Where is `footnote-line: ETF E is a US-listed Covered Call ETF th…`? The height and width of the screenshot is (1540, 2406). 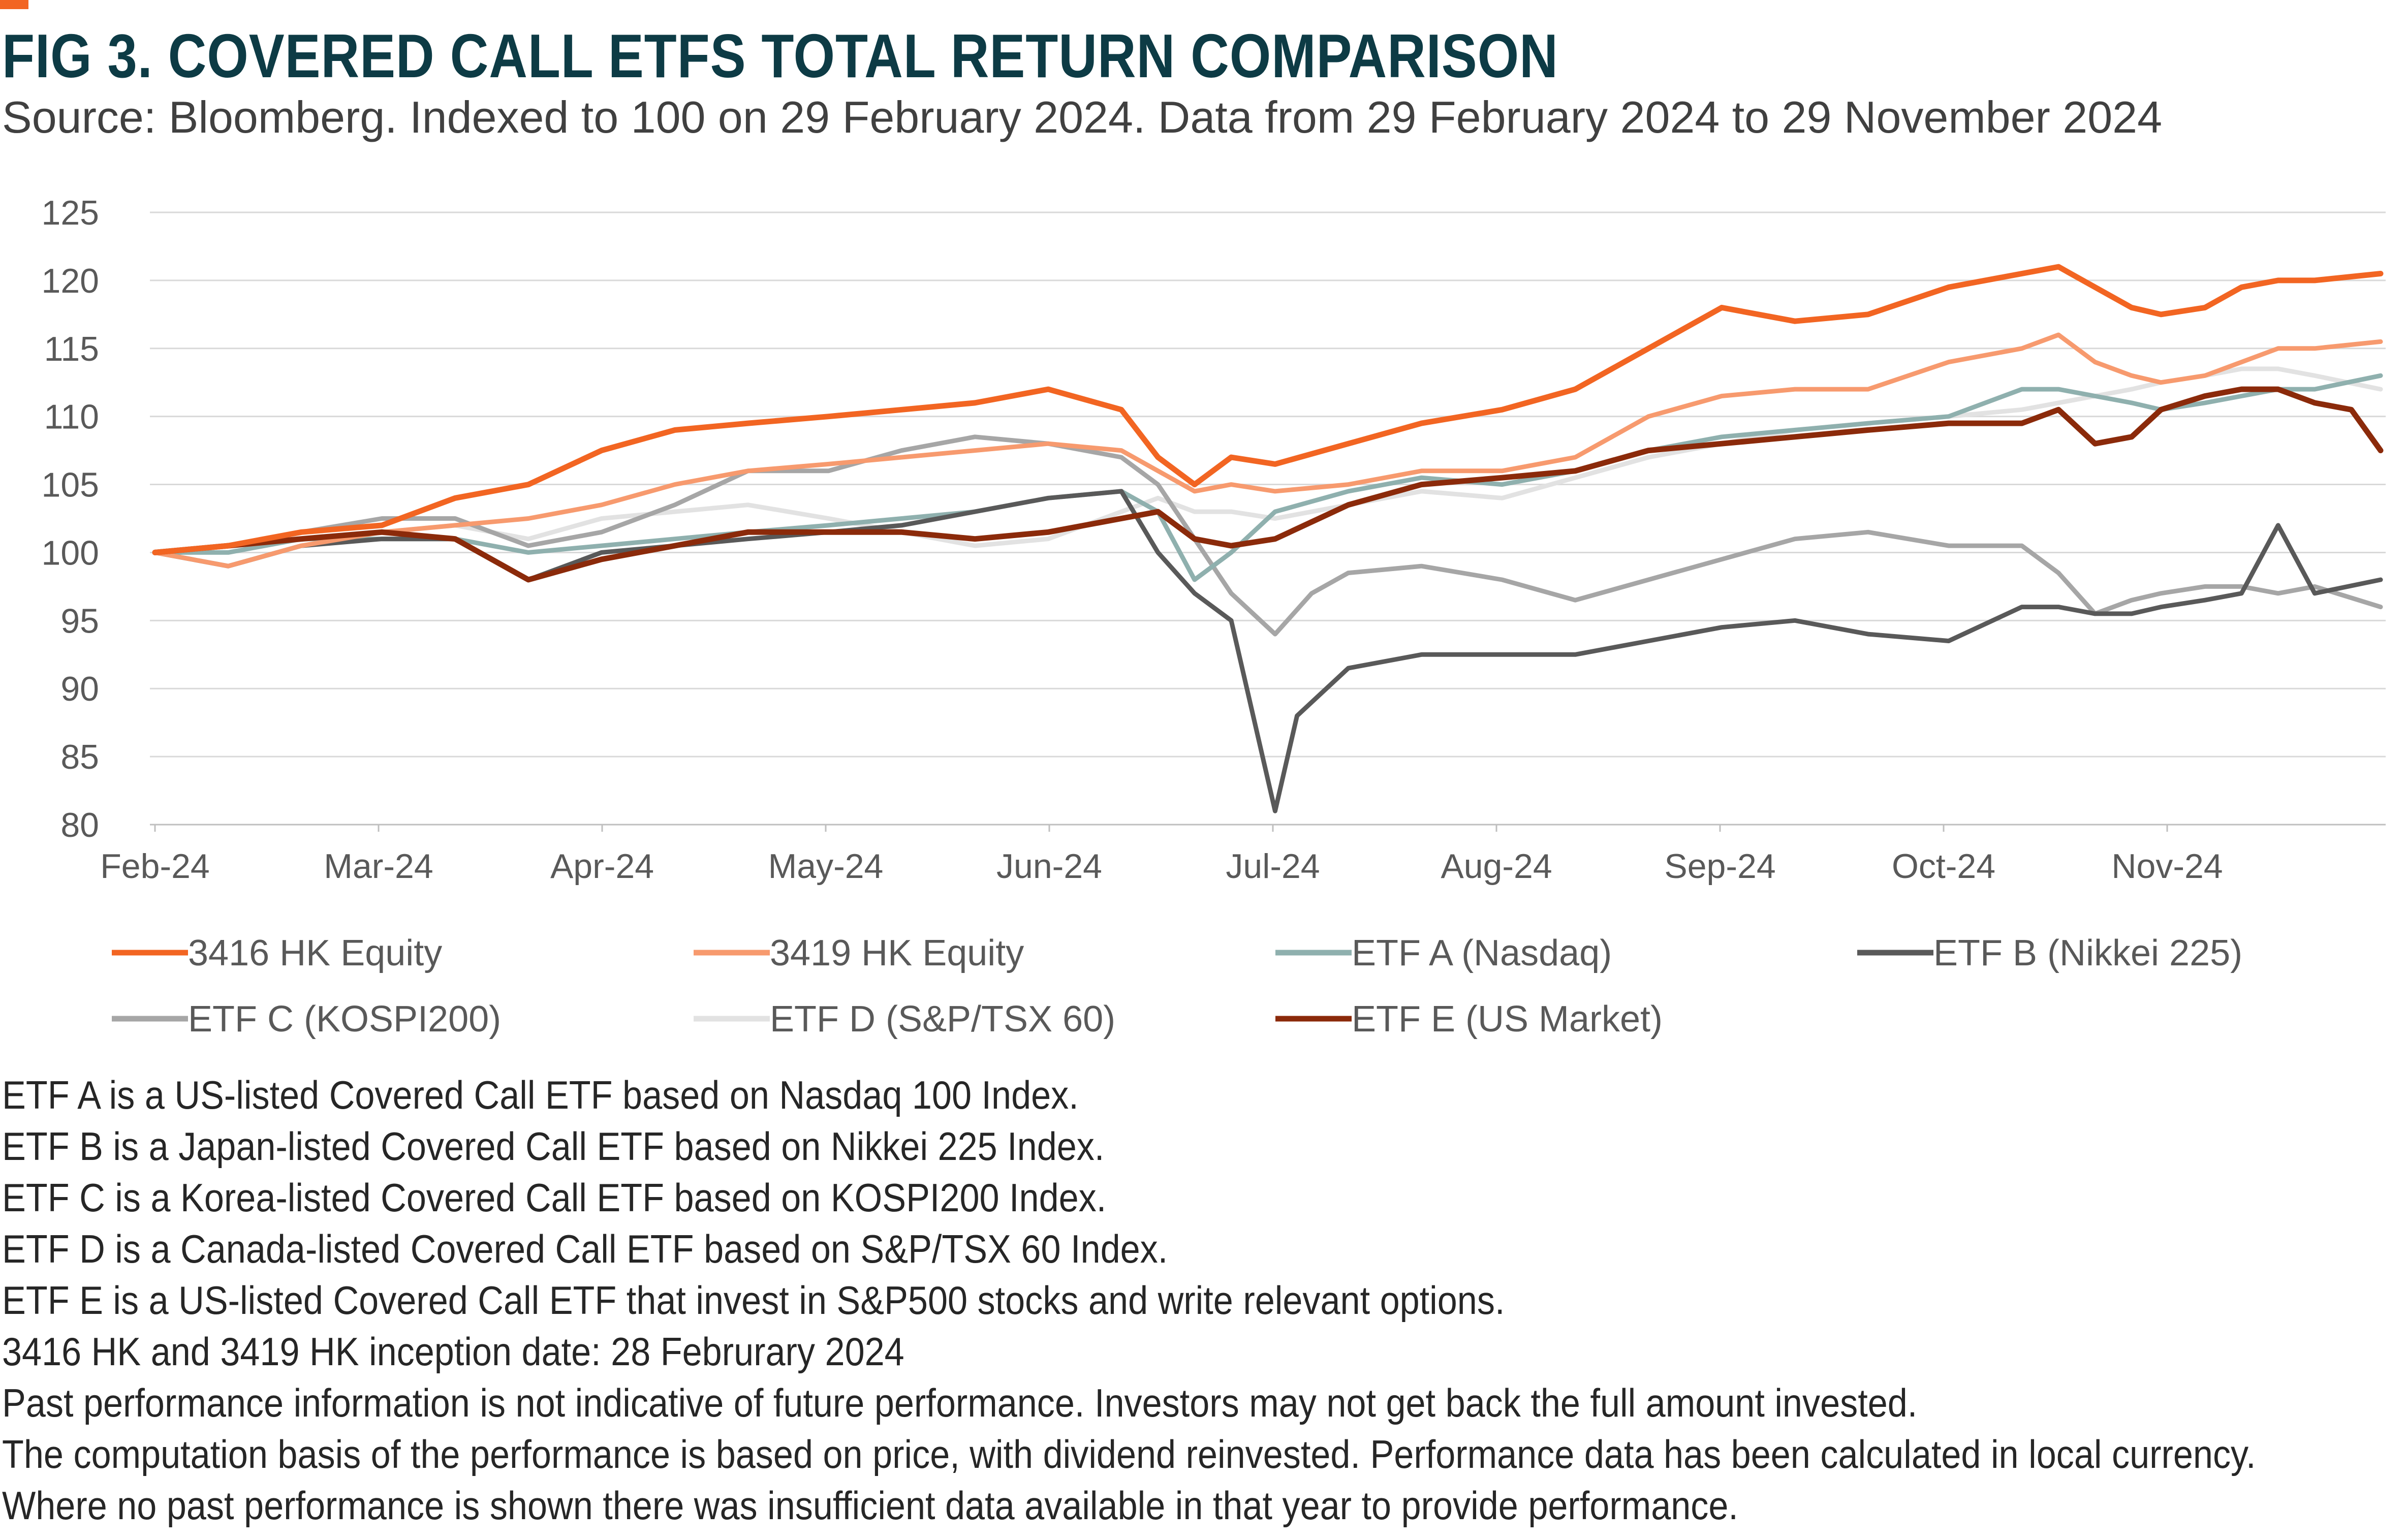
footnote-line: ETF E is a US-listed Covered Call ETF th… is located at coordinates (753, 1301).